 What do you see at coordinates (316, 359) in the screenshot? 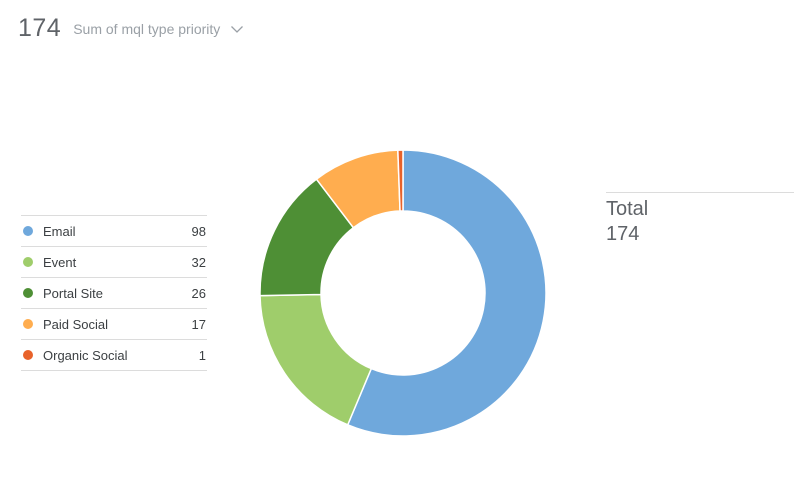
I see `donut-slice-event` at bounding box center [316, 359].